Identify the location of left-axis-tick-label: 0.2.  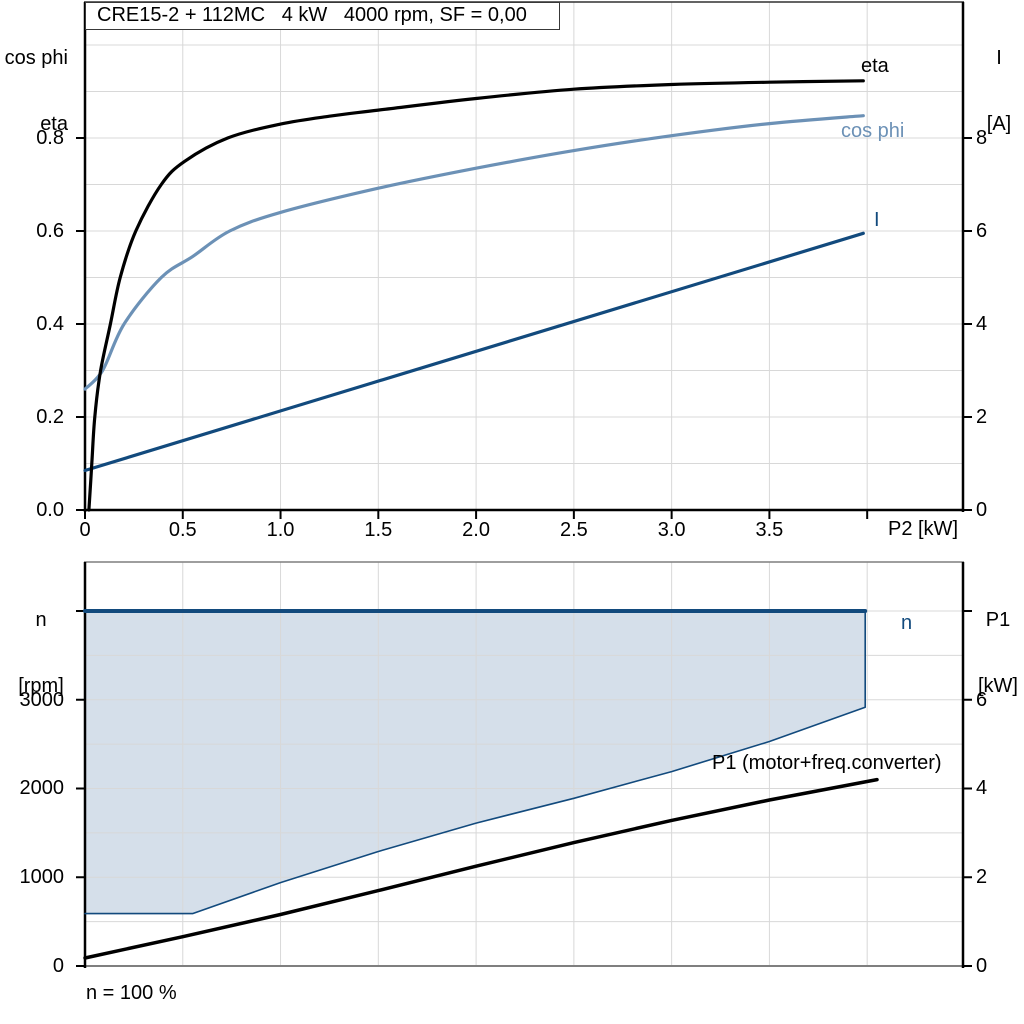
(50, 417).